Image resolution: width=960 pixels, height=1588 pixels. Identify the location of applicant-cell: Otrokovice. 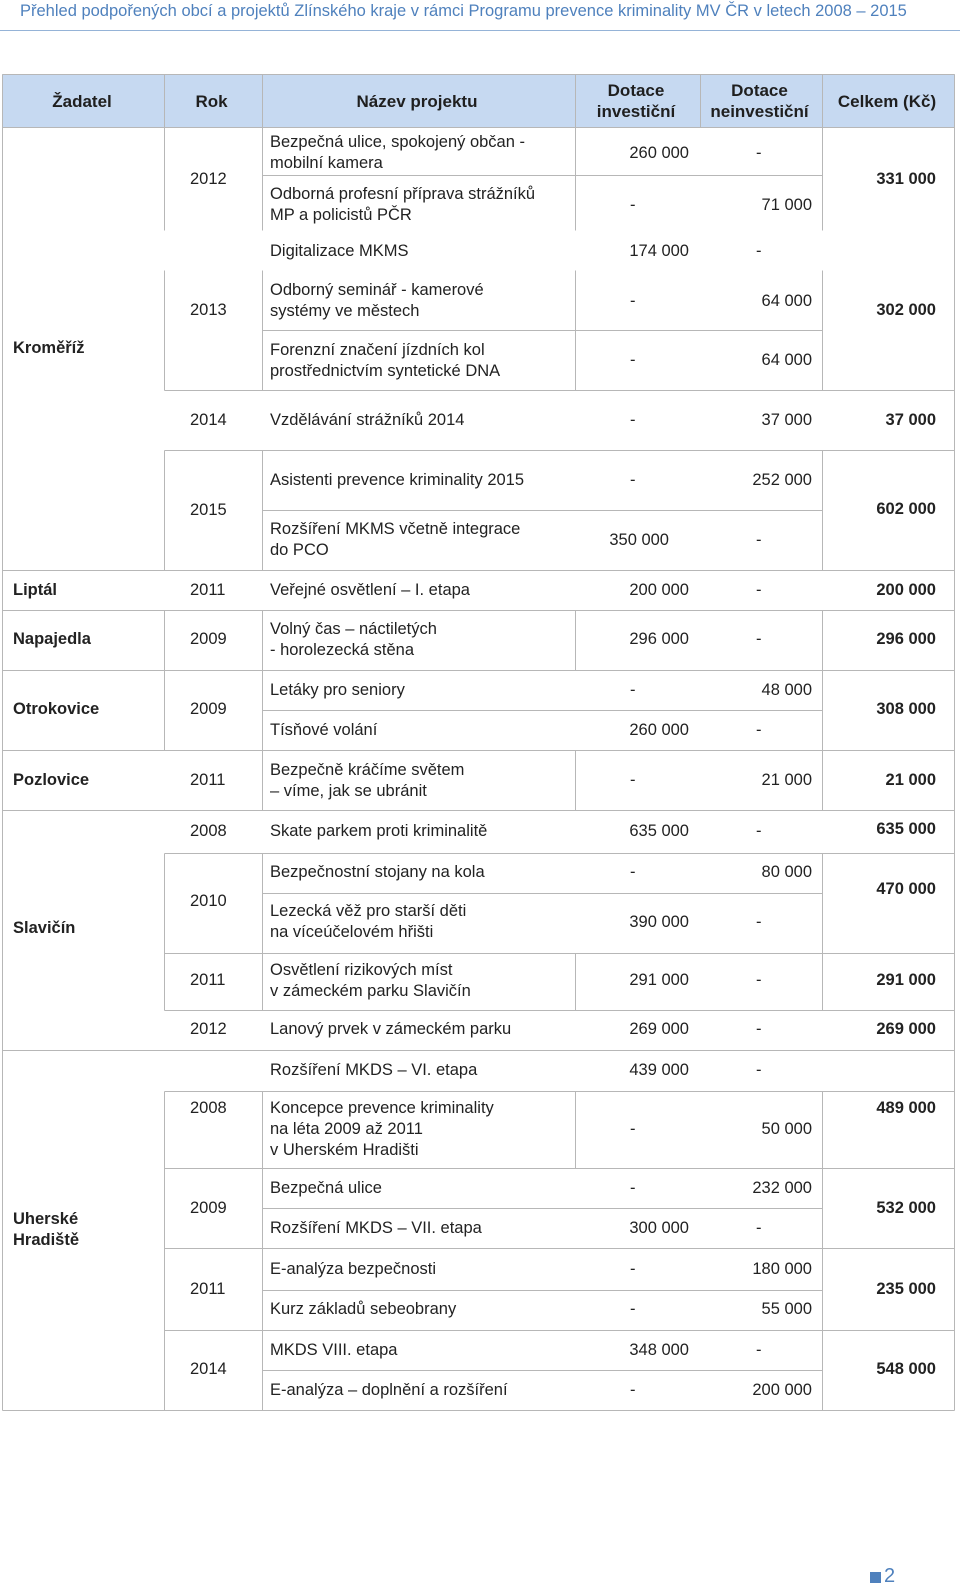
(56, 709).